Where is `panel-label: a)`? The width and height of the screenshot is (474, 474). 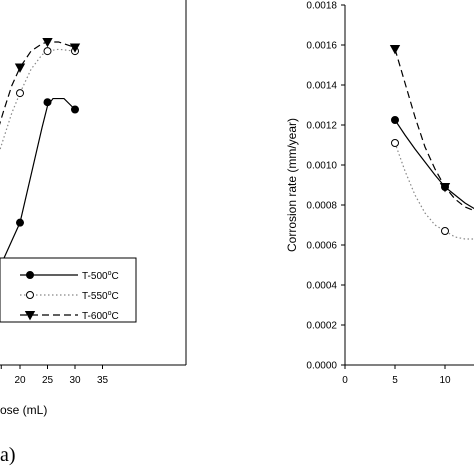
panel-label: a) is located at coordinates (8, 455).